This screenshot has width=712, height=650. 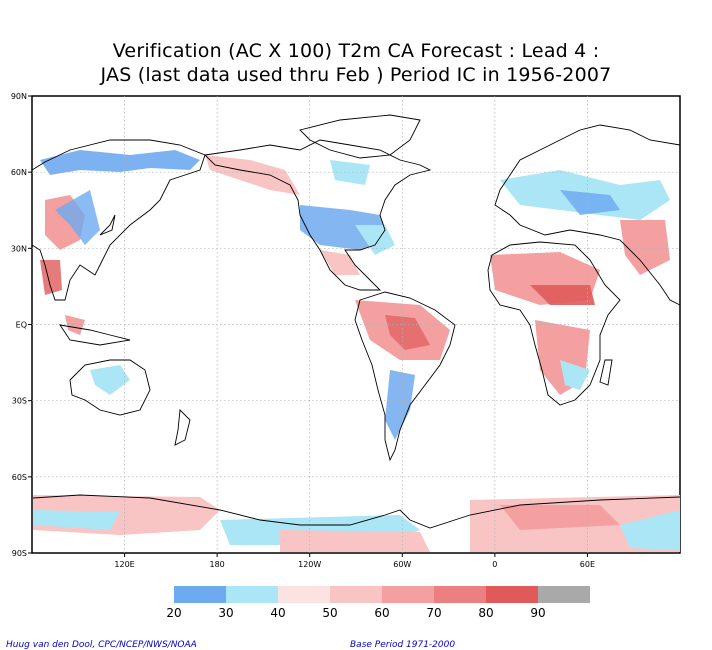 I want to click on credit-right: Base Period 1971-2000, so click(x=403, y=645).